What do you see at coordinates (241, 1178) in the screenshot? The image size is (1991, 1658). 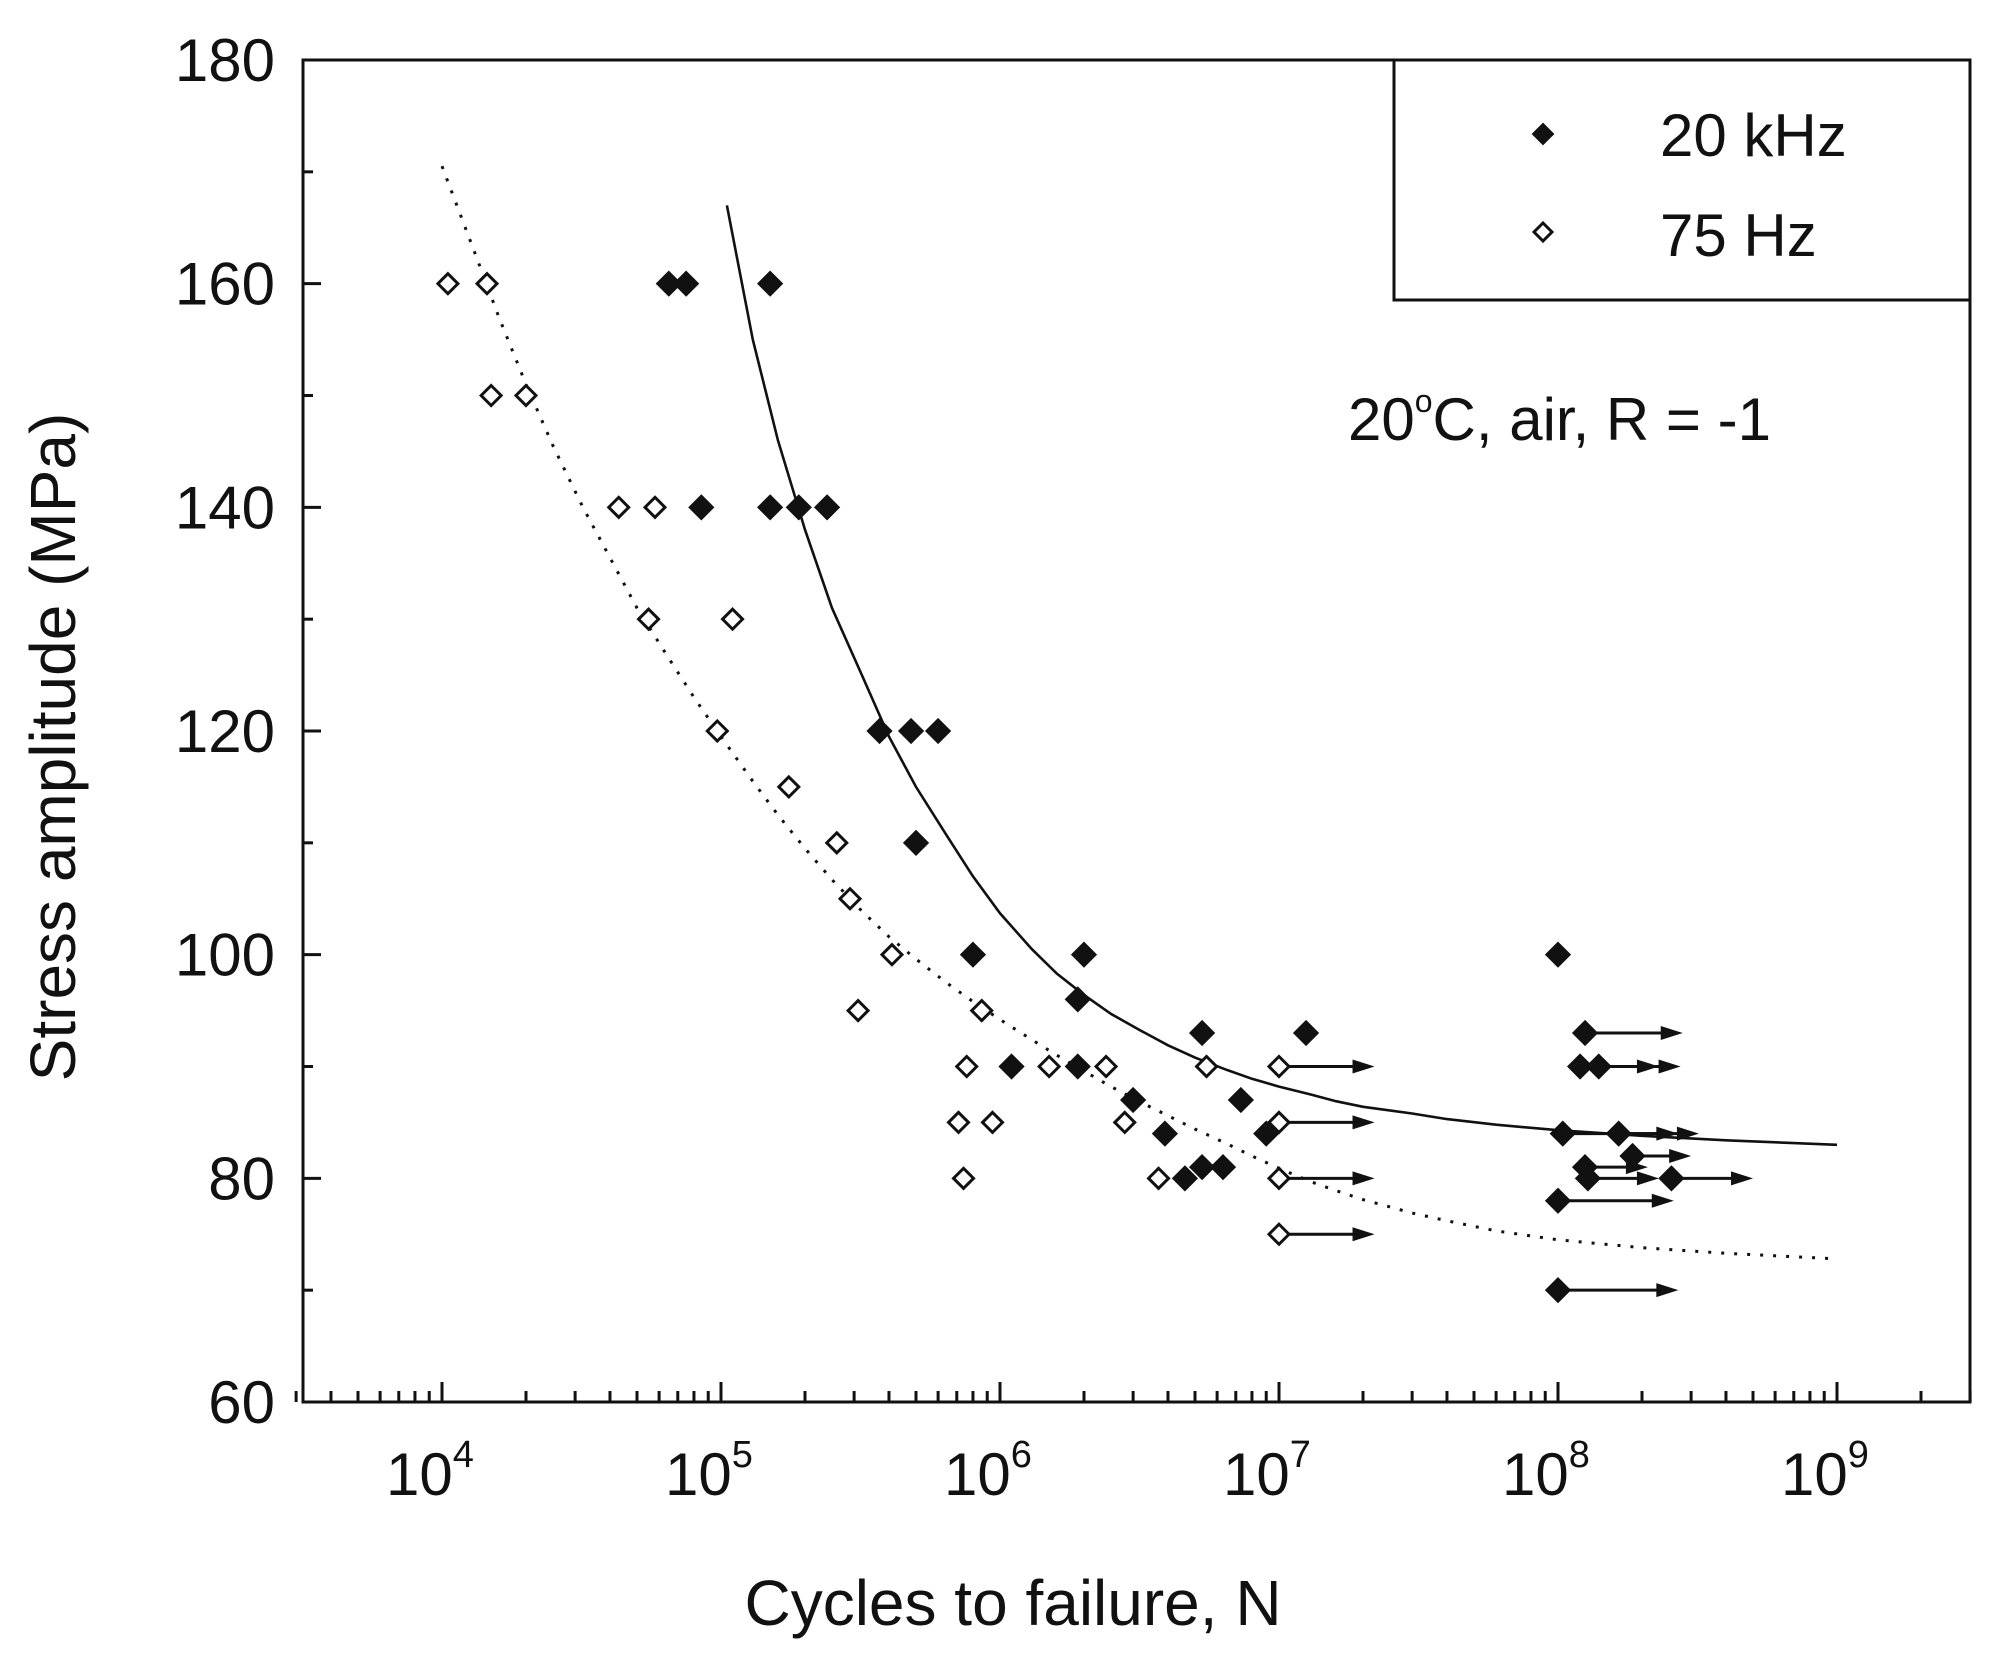 I see `y-tick-label: 80` at bounding box center [241, 1178].